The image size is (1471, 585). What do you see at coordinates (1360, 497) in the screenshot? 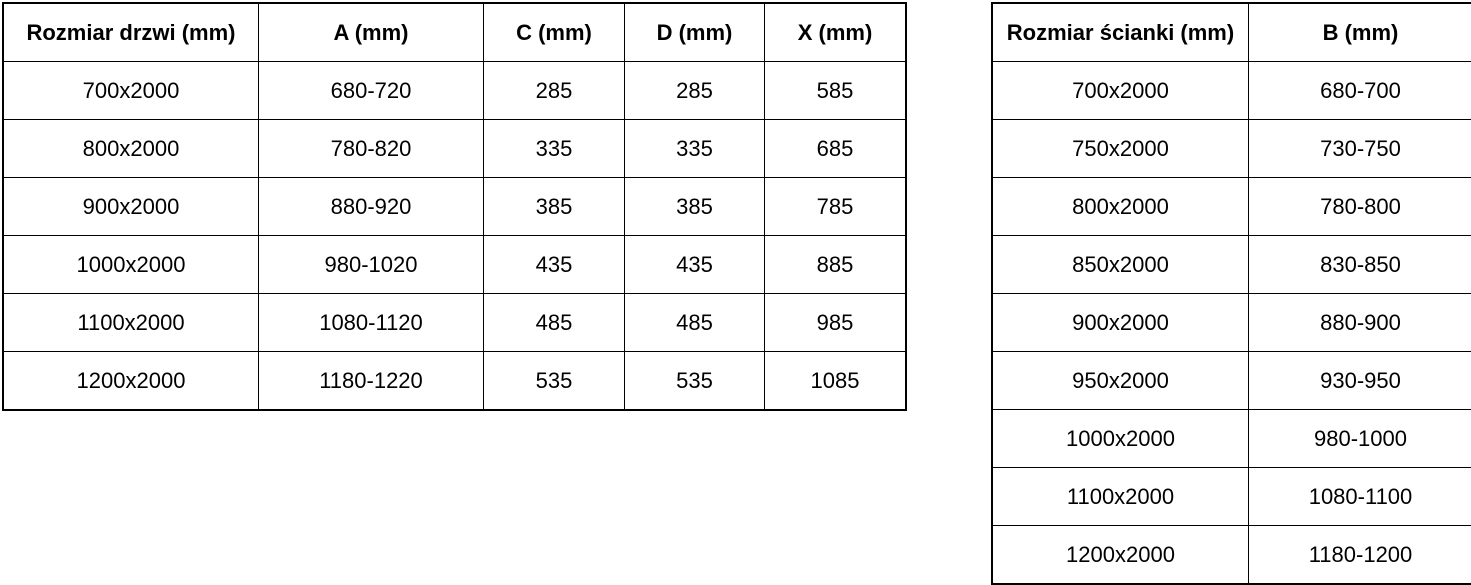
I see `table-cell: 1080-1100` at bounding box center [1360, 497].